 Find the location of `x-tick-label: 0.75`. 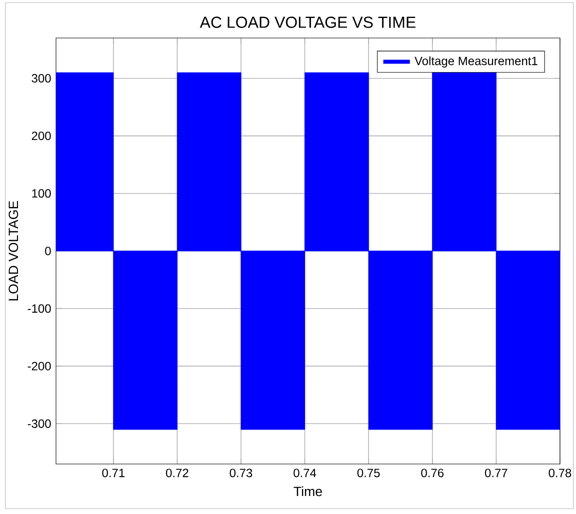

x-tick-label: 0.75 is located at coordinates (368, 473).